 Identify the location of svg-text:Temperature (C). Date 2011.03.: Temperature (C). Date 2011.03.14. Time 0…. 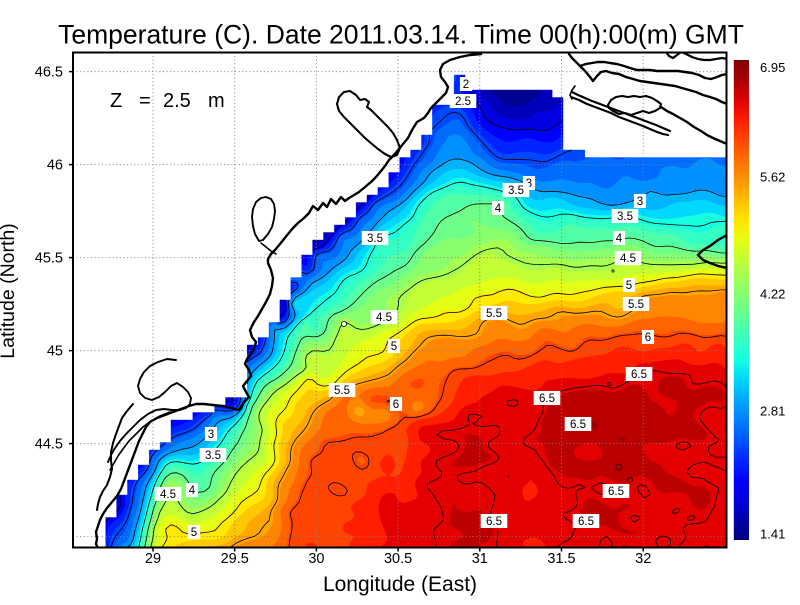
(401, 35).